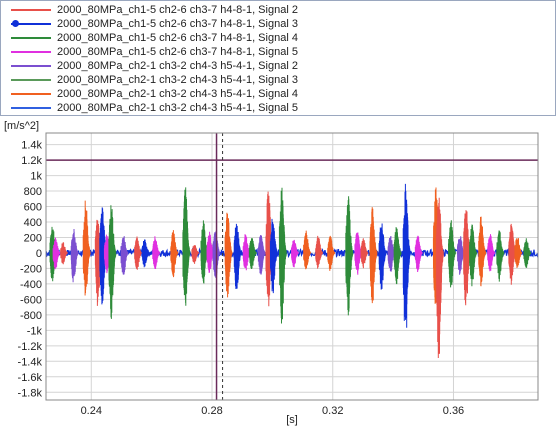  Describe the element at coordinates (33, 208) in the screenshot. I see `y-tick-label: 600` at that location.